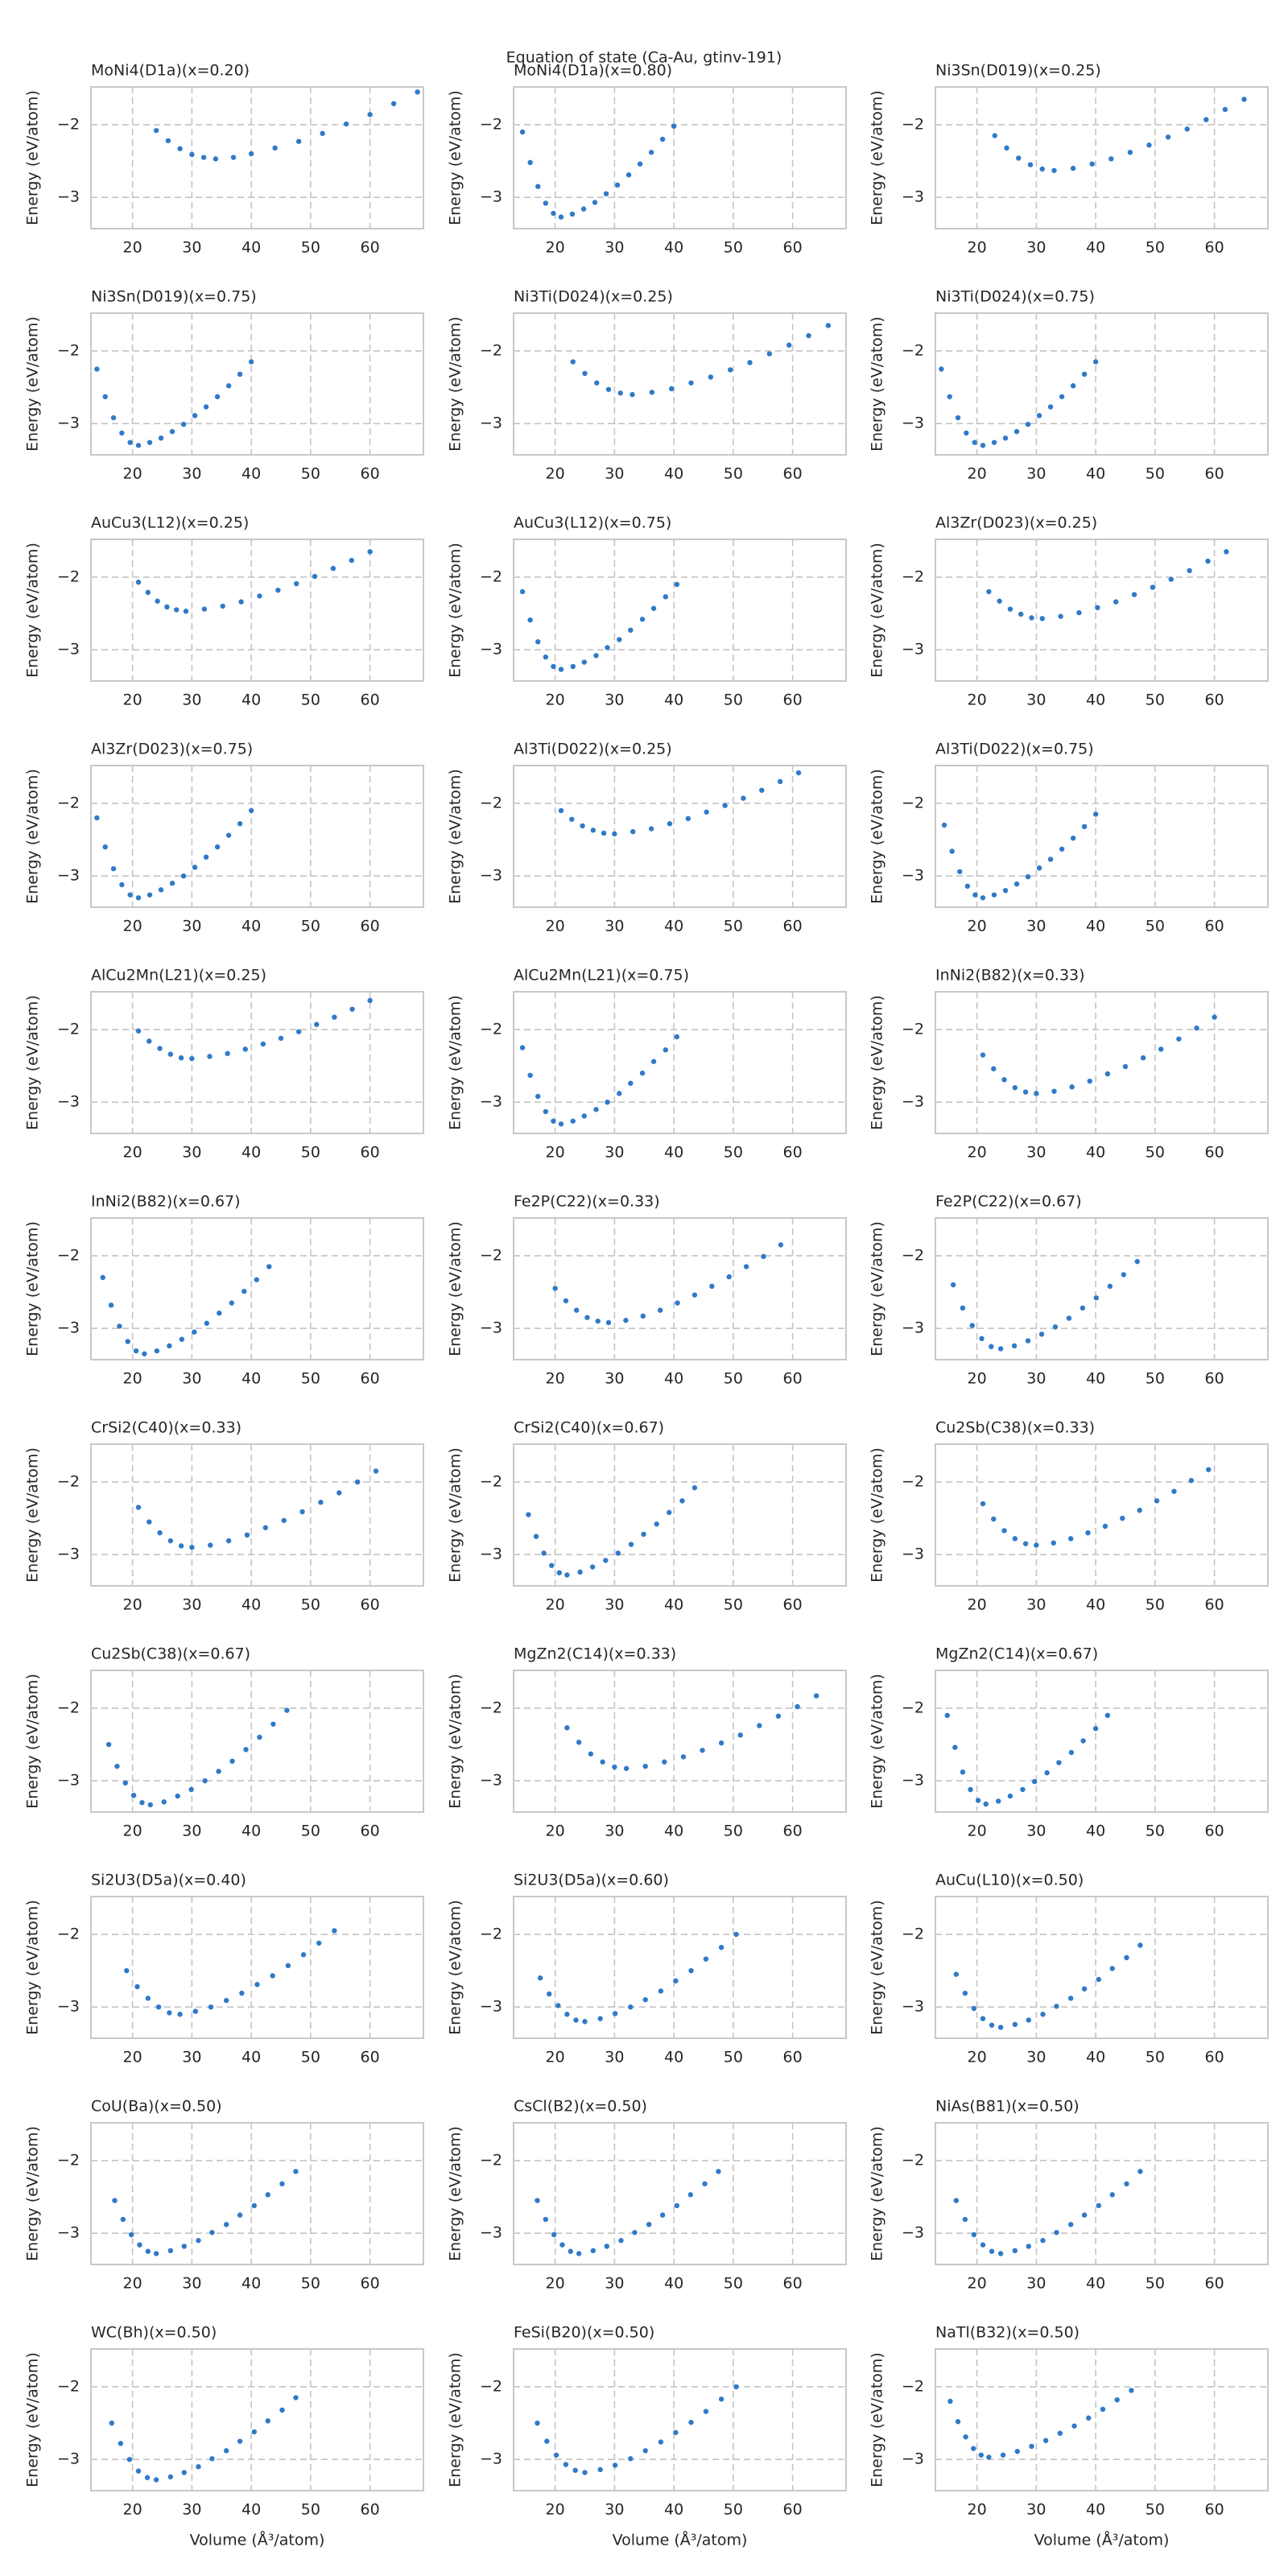 Image resolution: width=1288 pixels, height=2576 pixels. What do you see at coordinates (593, 71) in the screenshot?
I see `subplot-title: MoNi4(D1a)(x=0.80)` at bounding box center [593, 71].